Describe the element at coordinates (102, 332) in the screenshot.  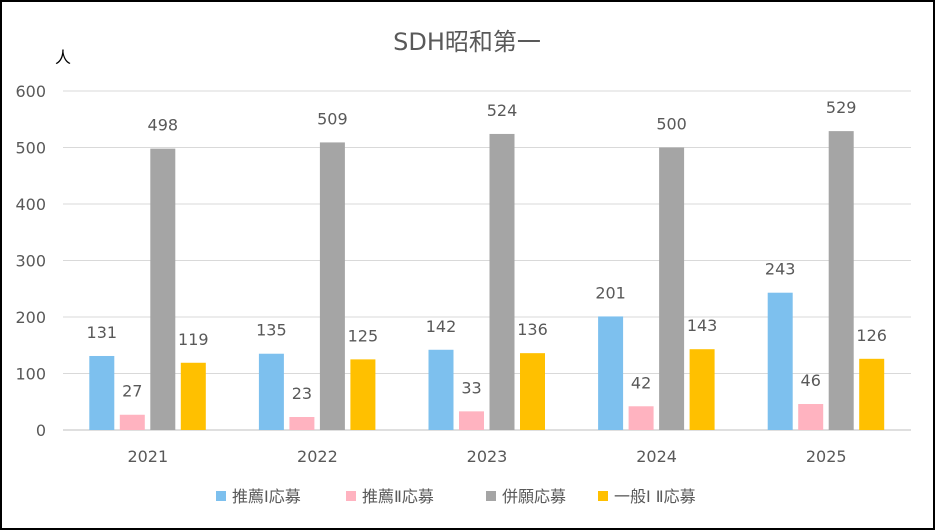
I see `data-label: 131` at that location.